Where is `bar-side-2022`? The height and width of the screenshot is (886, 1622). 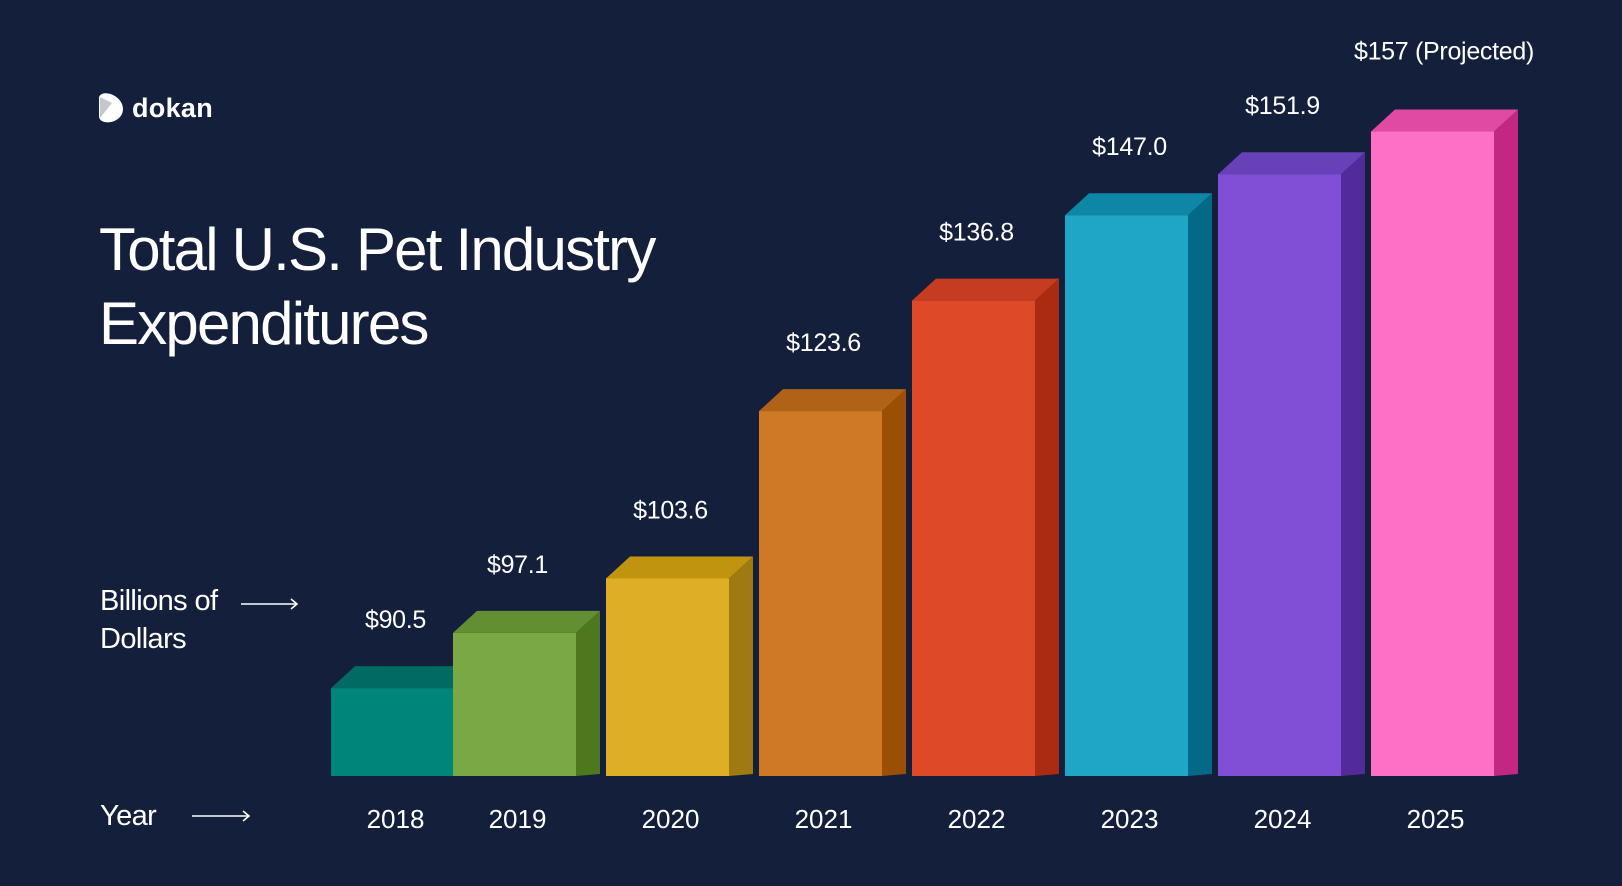 bar-side-2022 is located at coordinates (1047, 527).